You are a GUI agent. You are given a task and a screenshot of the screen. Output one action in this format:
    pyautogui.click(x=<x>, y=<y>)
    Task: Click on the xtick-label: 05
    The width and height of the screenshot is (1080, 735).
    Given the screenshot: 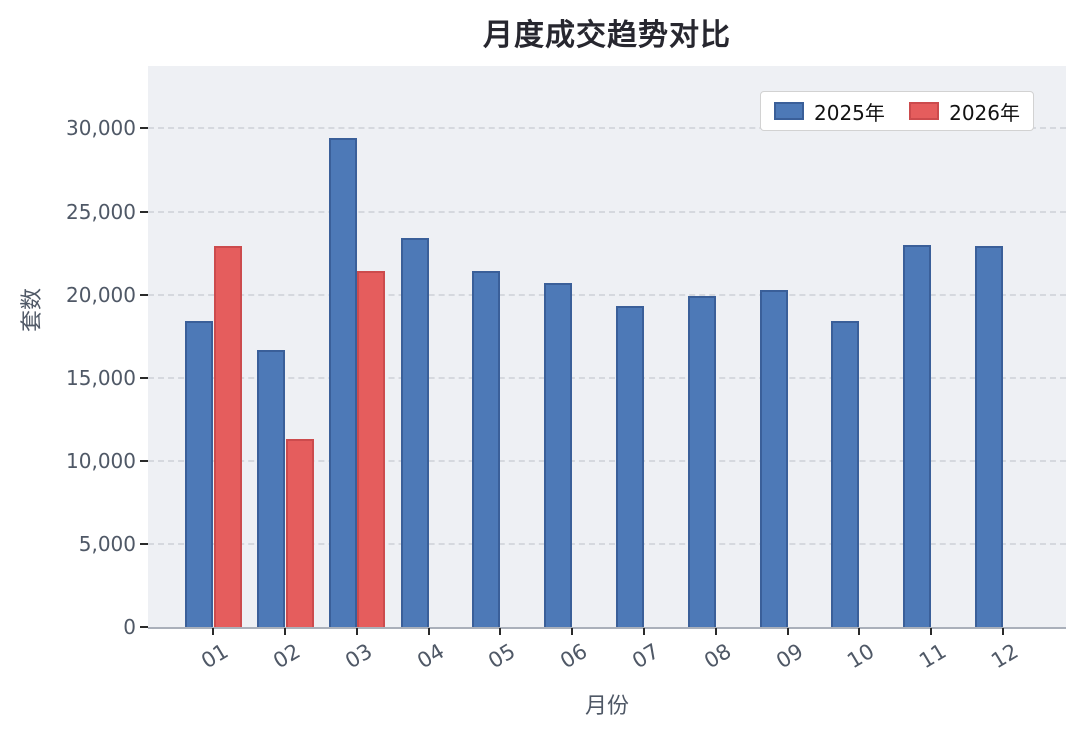 What is the action you would take?
    pyautogui.click(x=502, y=656)
    